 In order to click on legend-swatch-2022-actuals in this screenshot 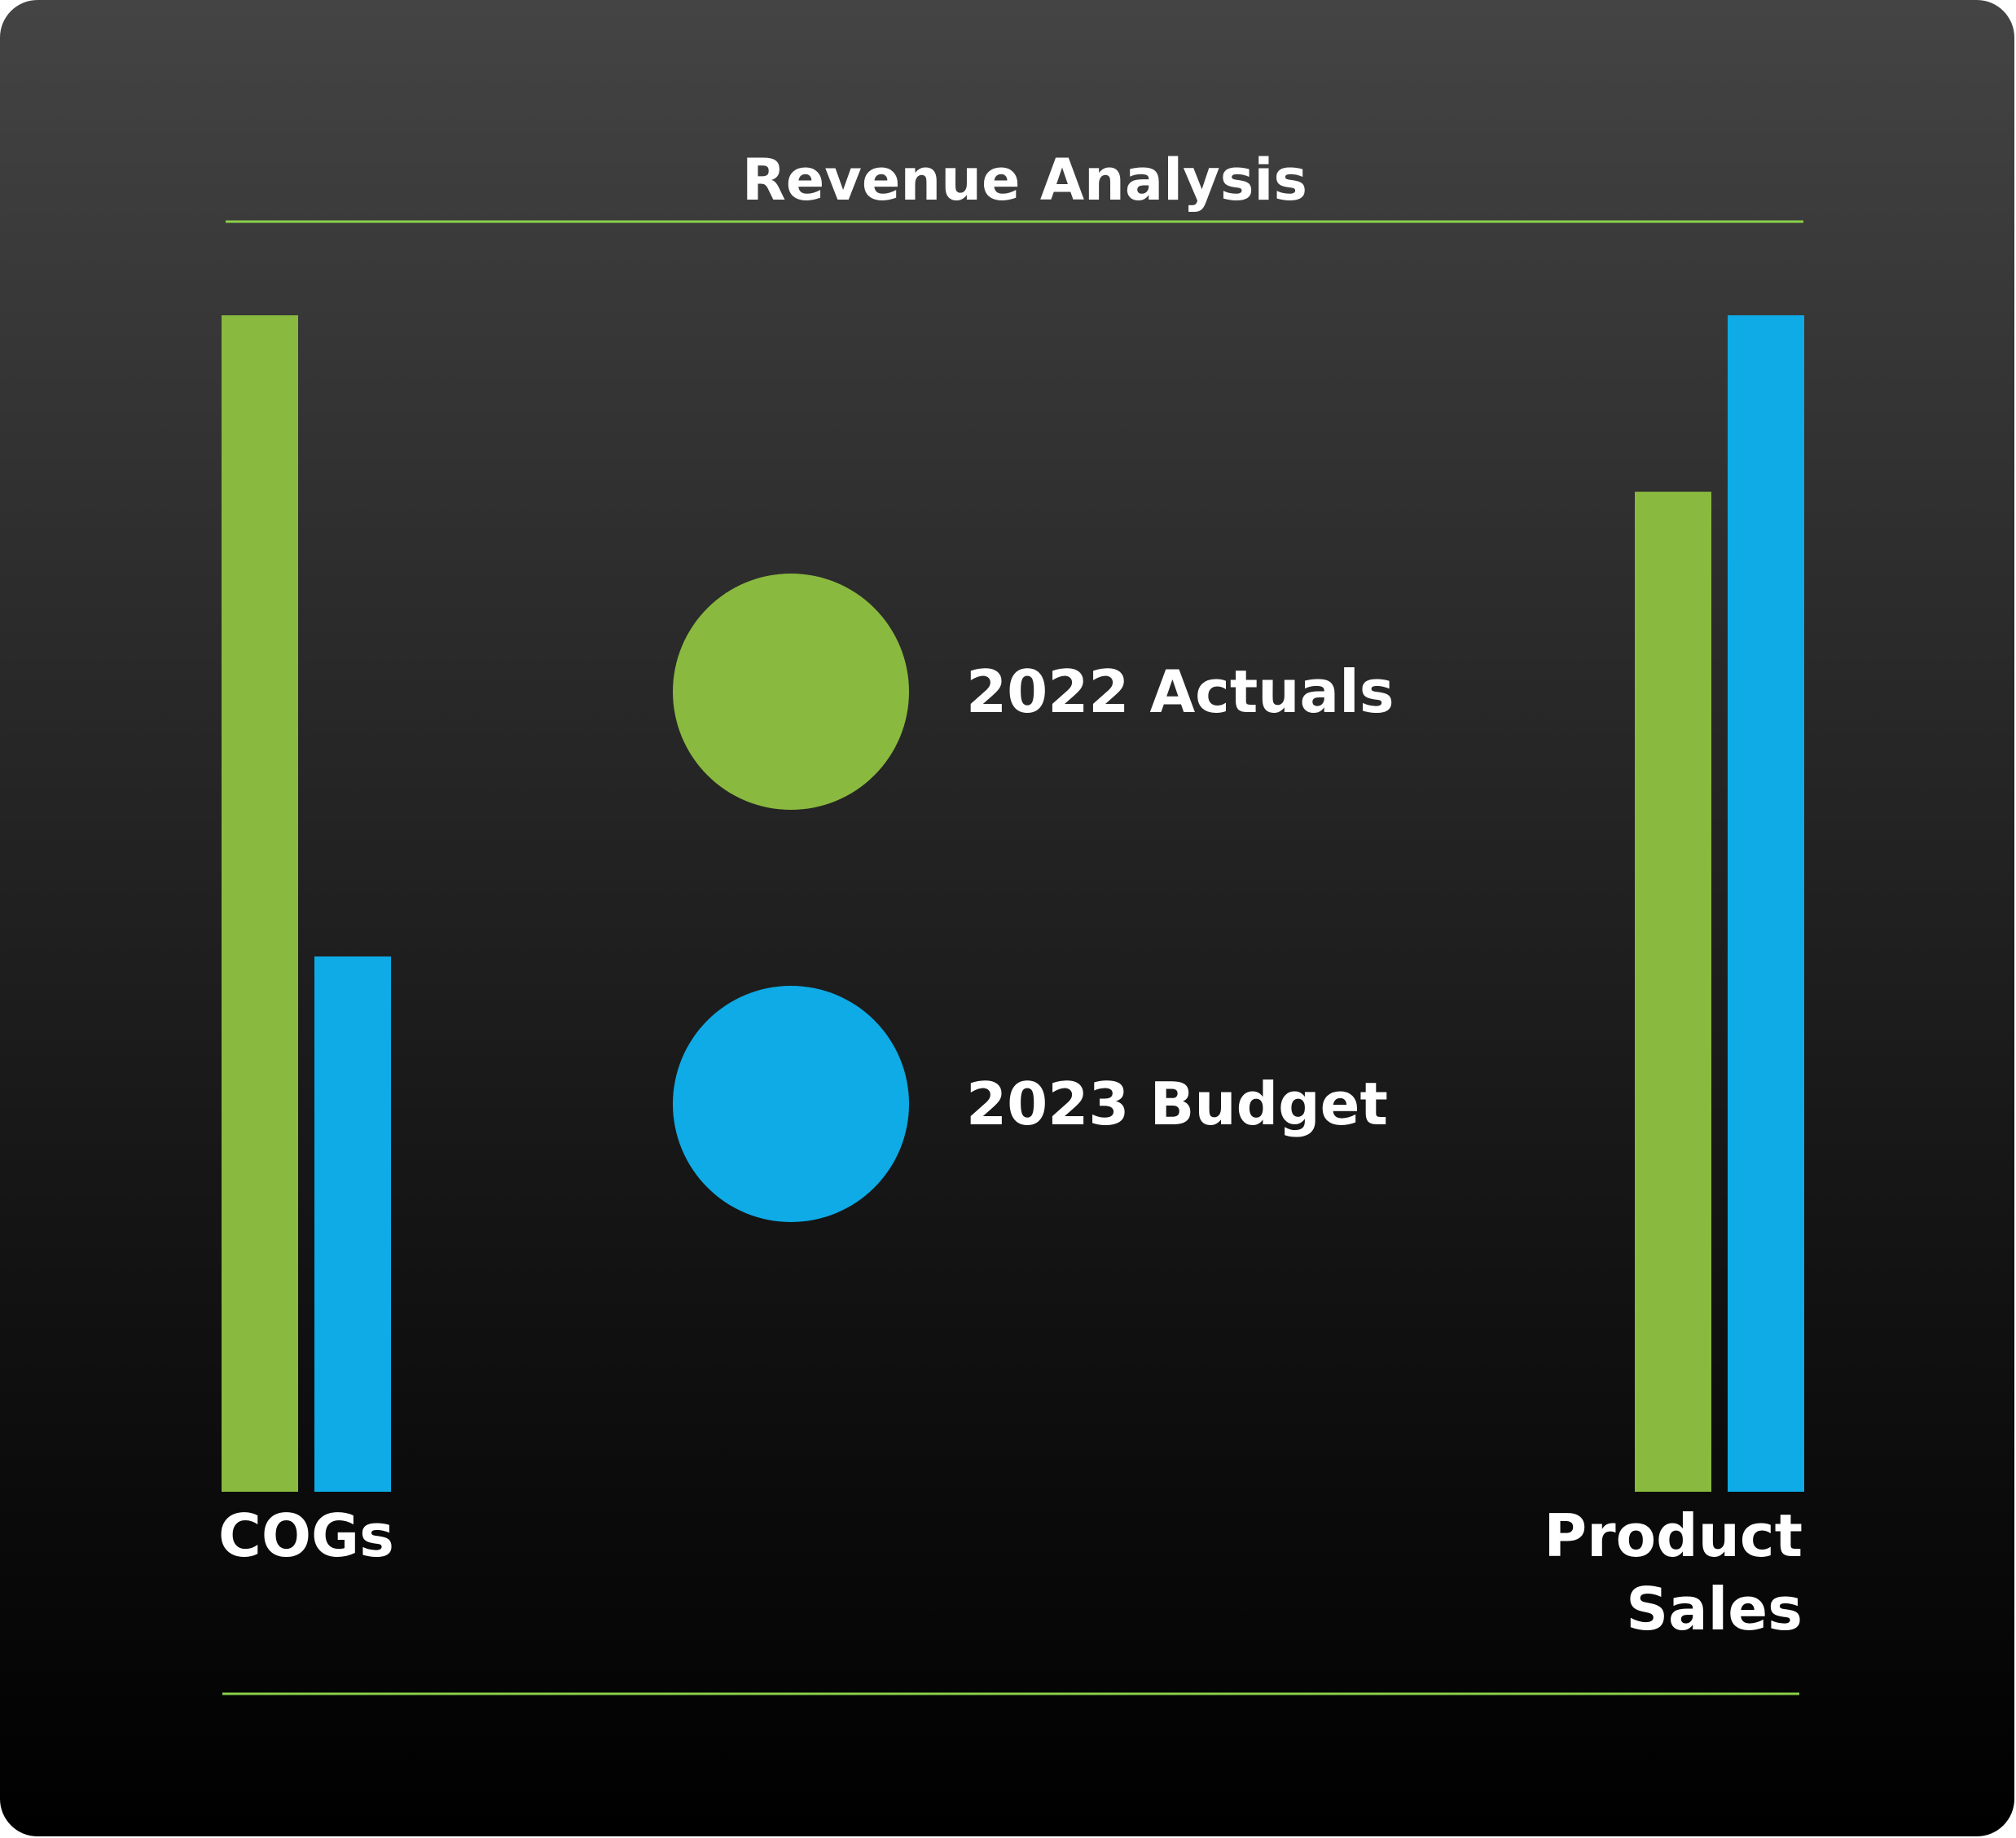, I will do `click(791, 692)`.